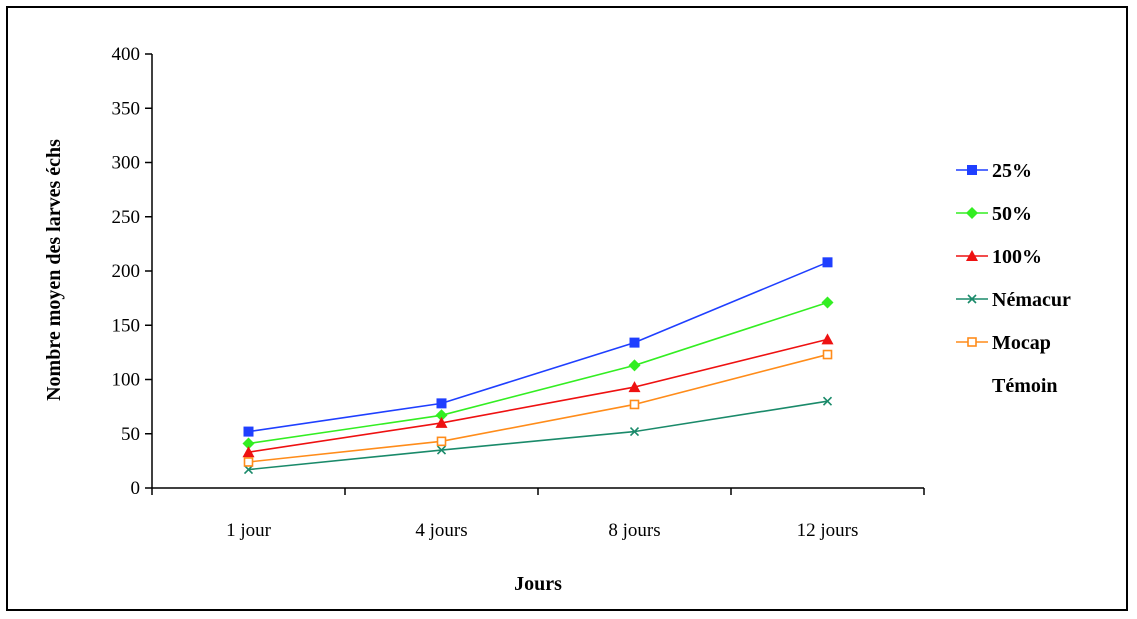 This screenshot has height=619, width=1137. What do you see at coordinates (538, 514) in the screenshot?
I see `x-axis-ticks: 1 jour 4 jours 8 jours 12 jours` at bounding box center [538, 514].